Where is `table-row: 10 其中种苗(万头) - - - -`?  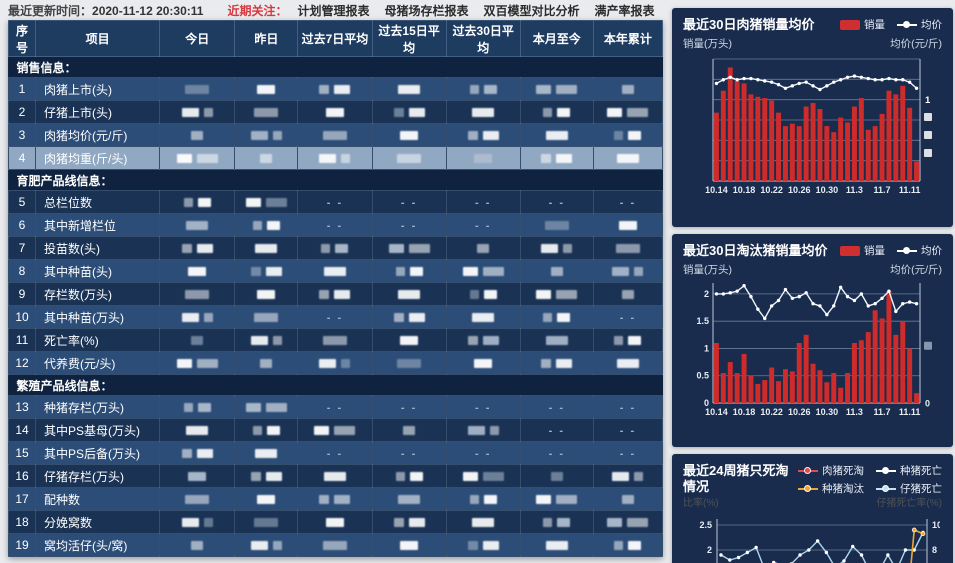 table-row: 10 其中种苗(万头) - - - - is located at coordinates (335, 317).